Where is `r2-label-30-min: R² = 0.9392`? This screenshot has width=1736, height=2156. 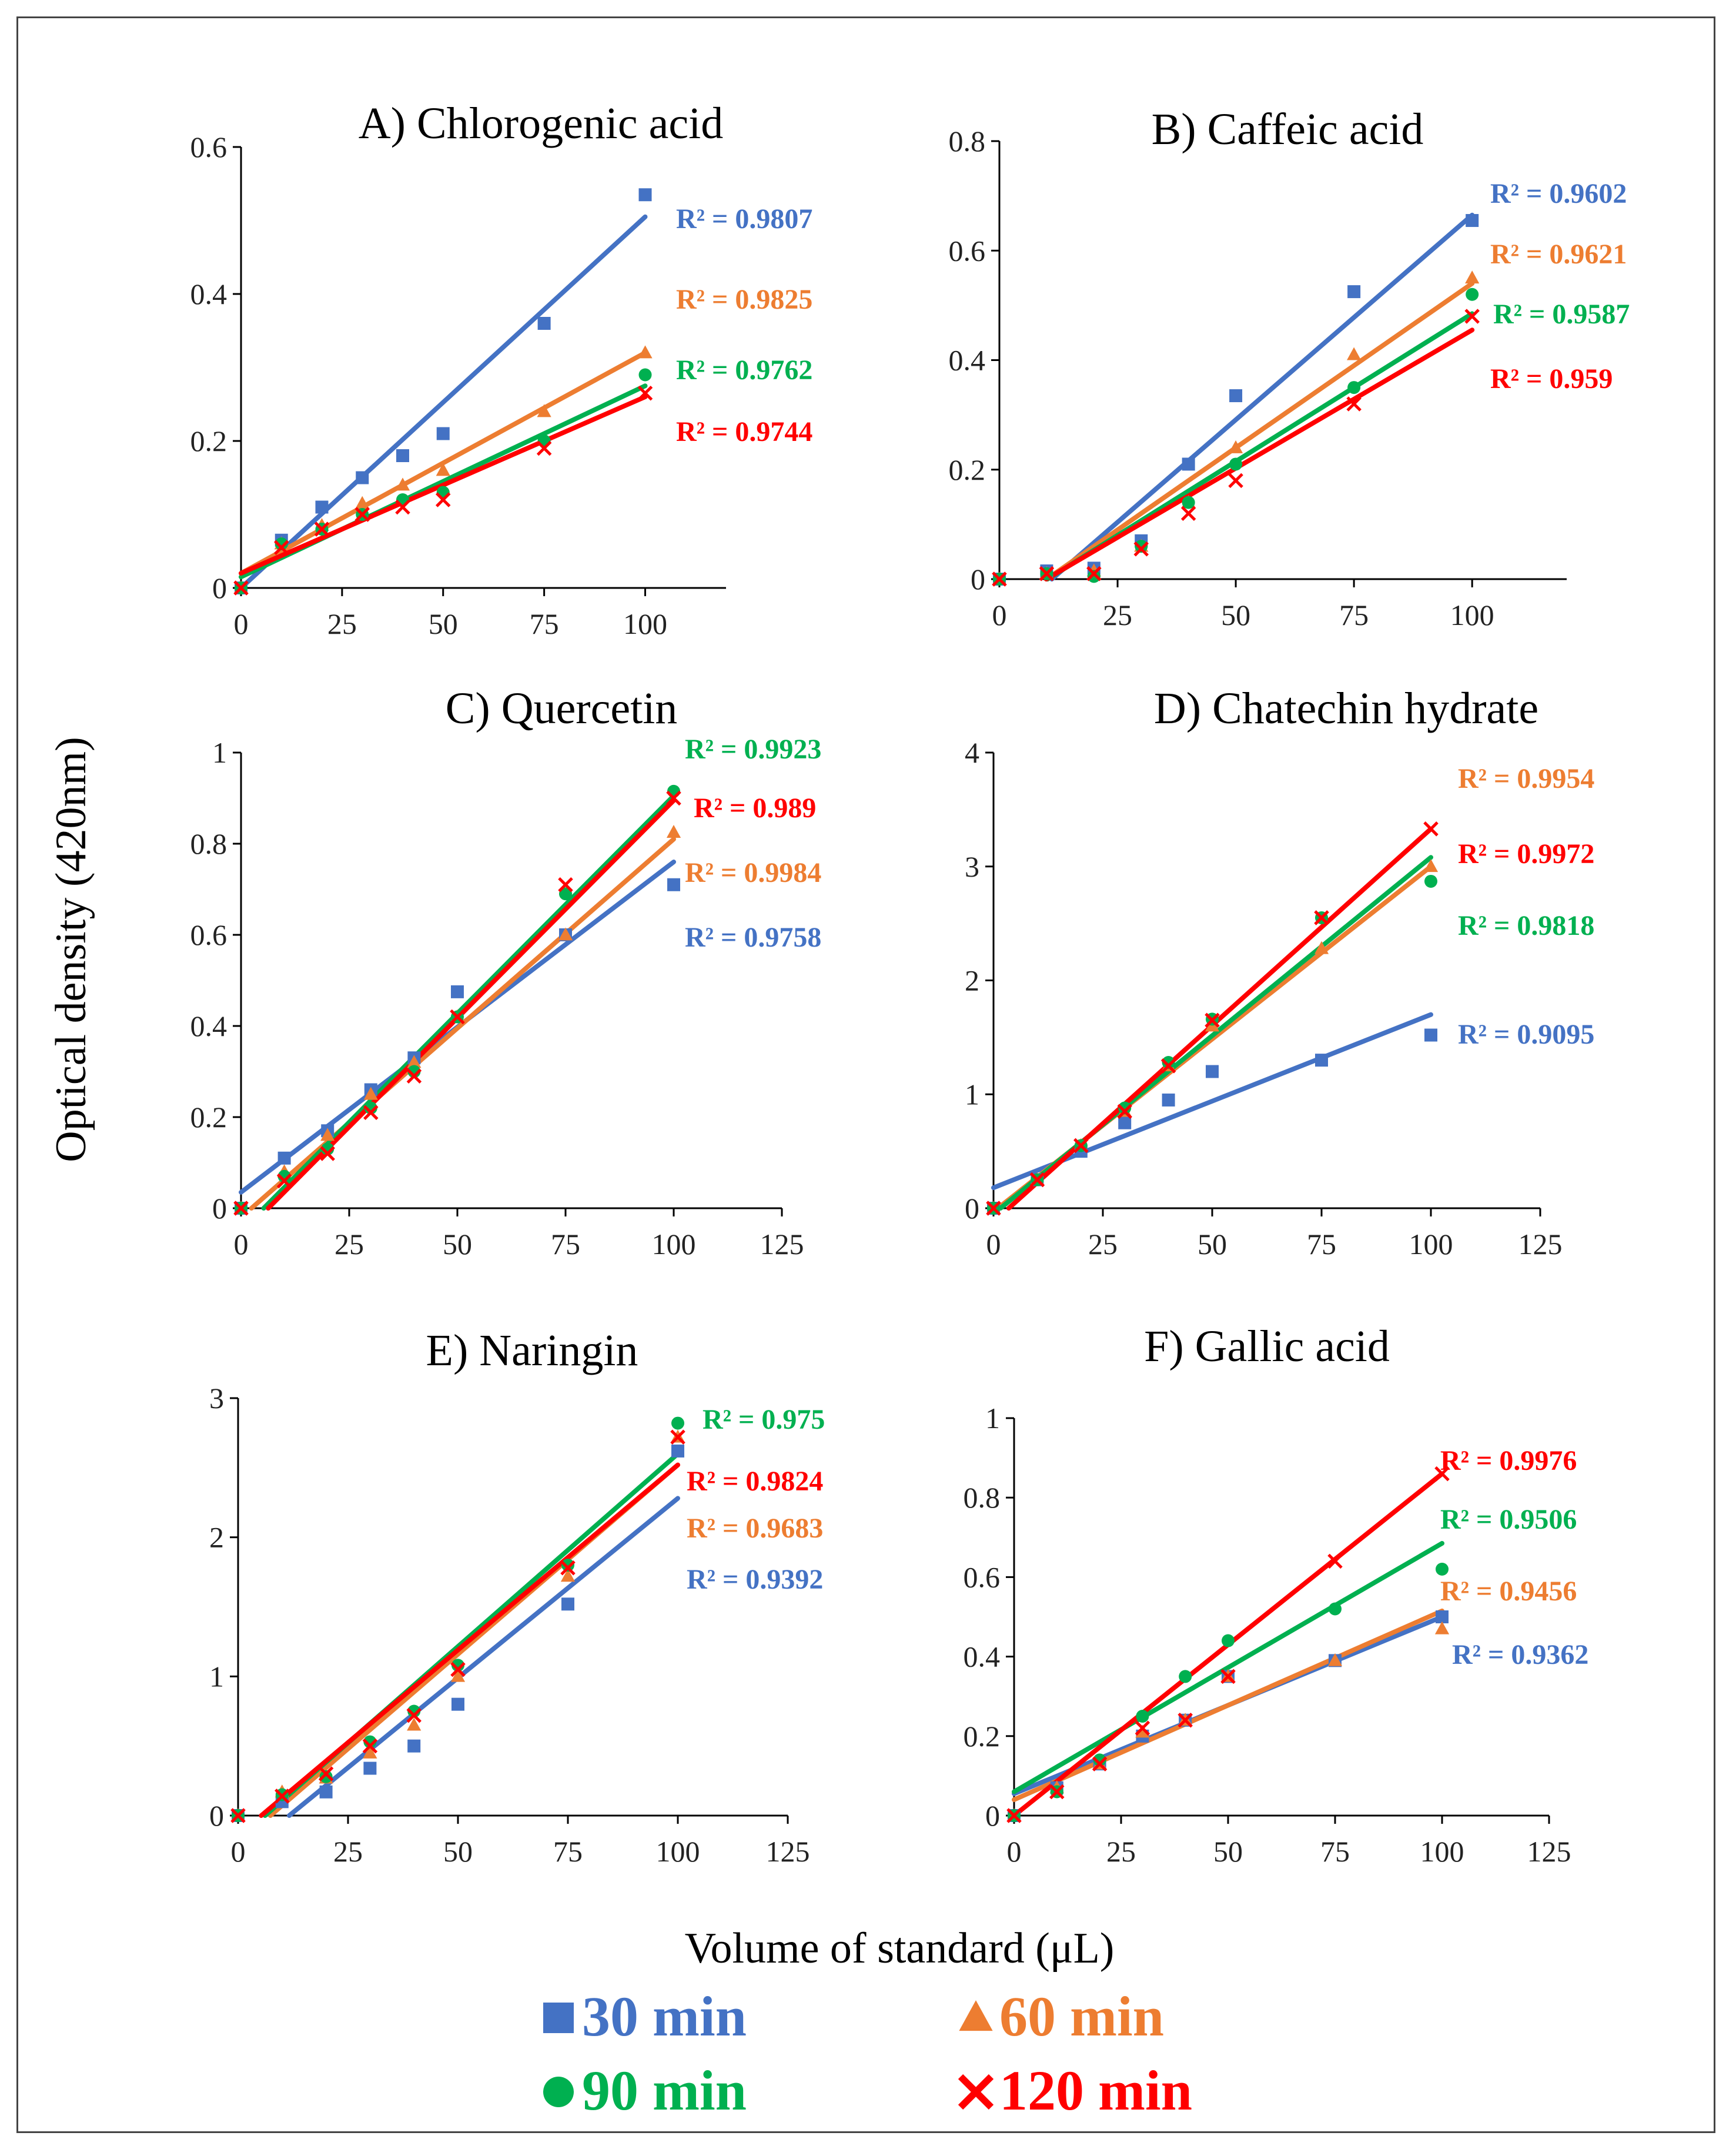
r2-label-30-min: R² = 0.9392 is located at coordinates (755, 1579).